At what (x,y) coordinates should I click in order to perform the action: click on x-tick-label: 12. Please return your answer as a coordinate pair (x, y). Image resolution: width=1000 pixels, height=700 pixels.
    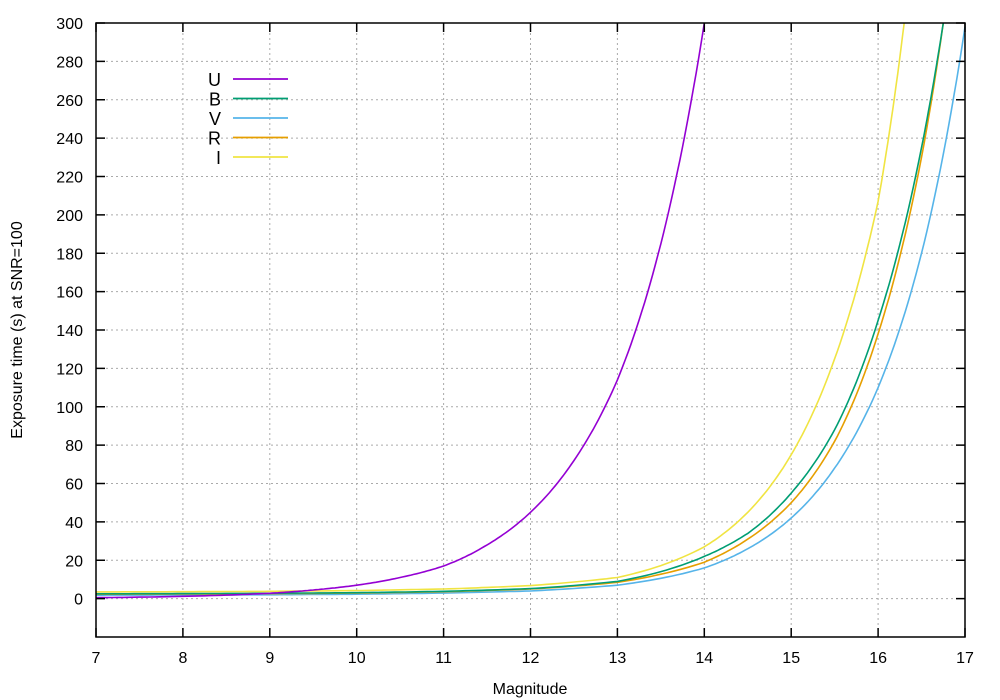
    Looking at the image, I should click on (531, 658).